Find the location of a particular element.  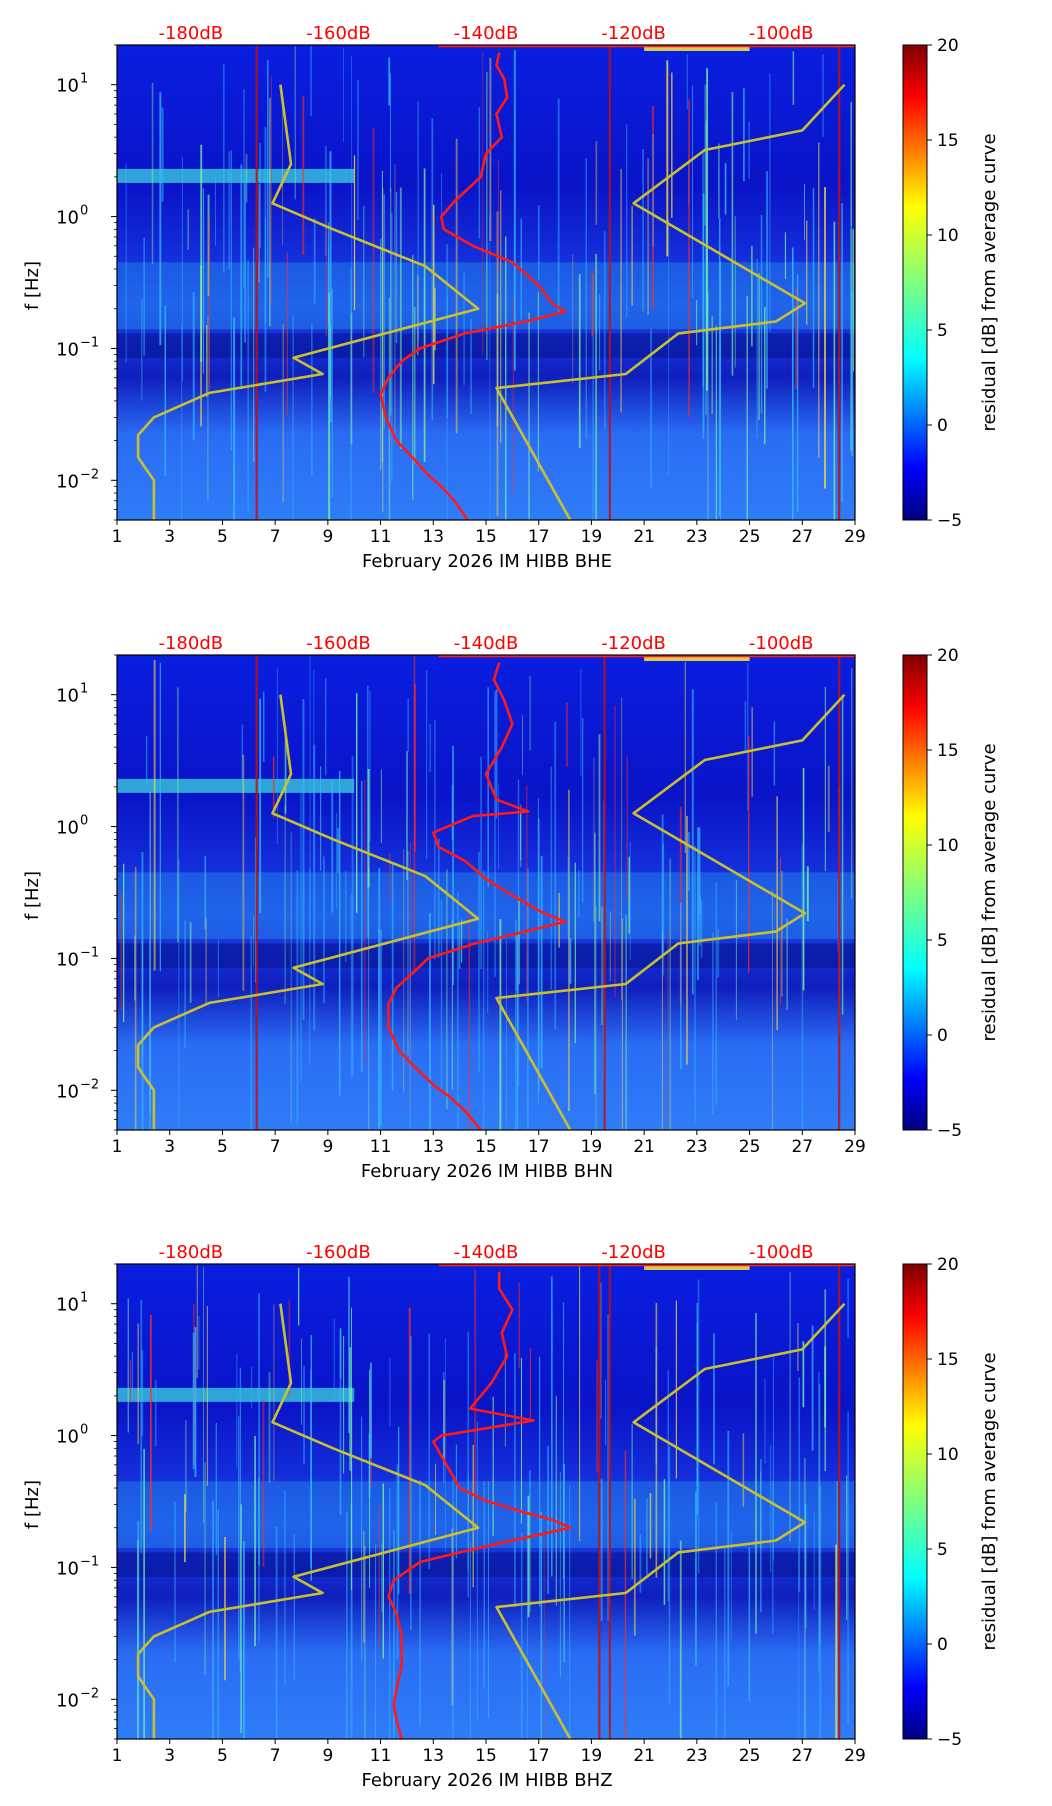

cyan-stripe is located at coordinates (236, 1394).